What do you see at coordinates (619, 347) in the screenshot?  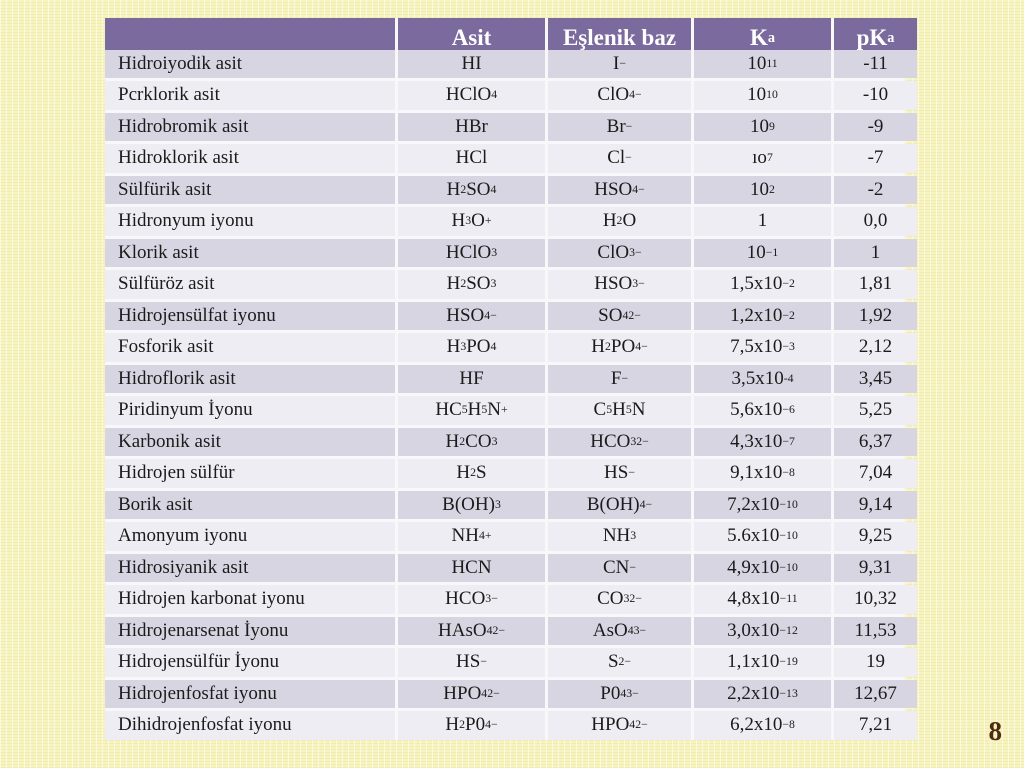 I see `table-cell-baz: H 2 PO 4−` at bounding box center [619, 347].